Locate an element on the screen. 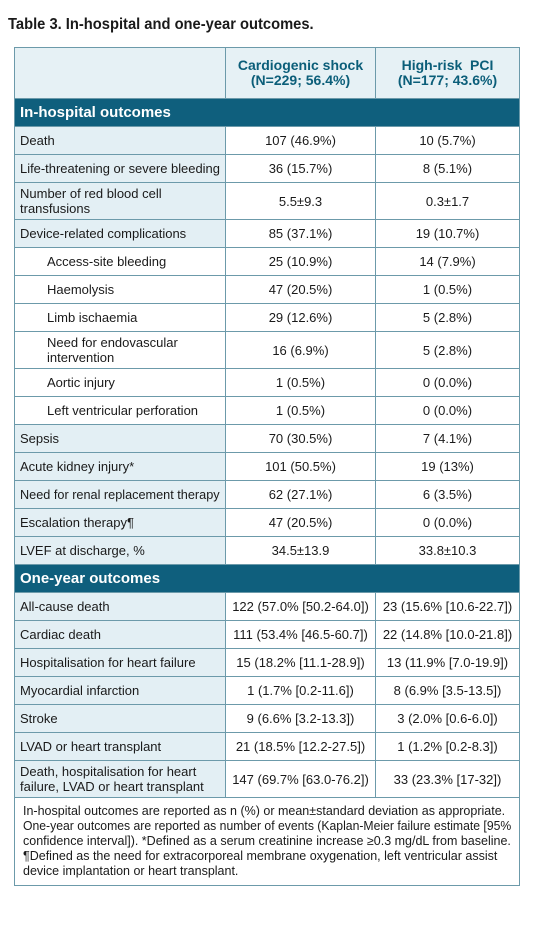 Image resolution: width=539 pixels, height=946 pixels. high-risk-pci-value: 23 (15.6% [10.6-22.7]) is located at coordinates (447, 606).